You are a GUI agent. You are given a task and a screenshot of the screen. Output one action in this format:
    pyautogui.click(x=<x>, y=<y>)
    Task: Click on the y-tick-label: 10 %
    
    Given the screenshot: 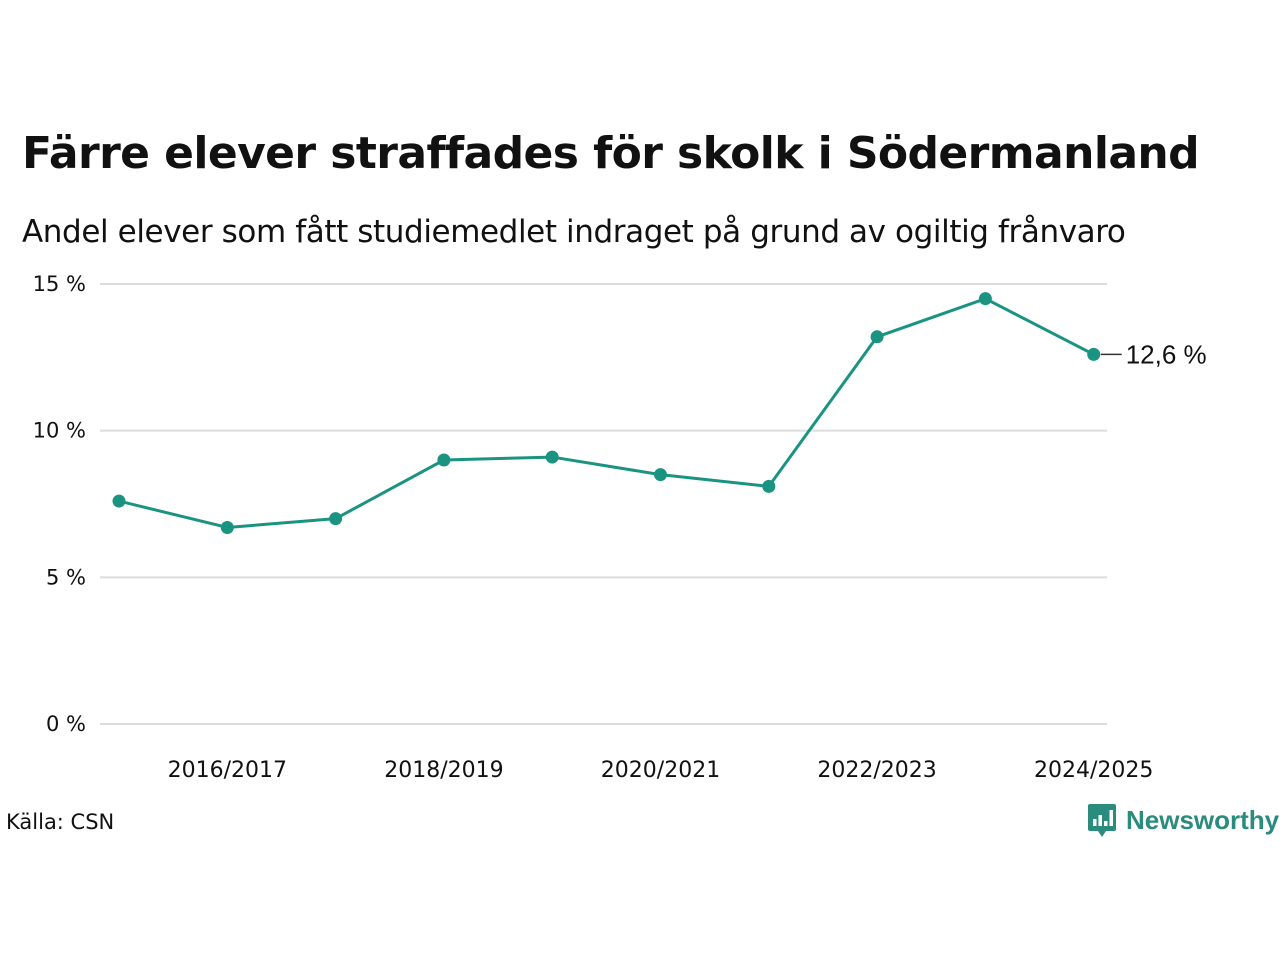 What is the action you would take?
    pyautogui.click(x=59, y=431)
    